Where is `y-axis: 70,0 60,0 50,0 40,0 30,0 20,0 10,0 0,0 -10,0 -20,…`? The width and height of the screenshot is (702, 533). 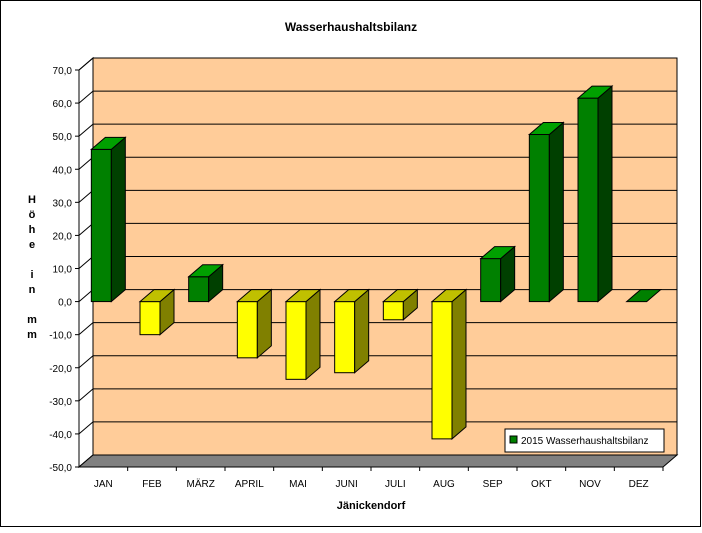 y-axis: 70,0 60,0 50,0 40,0 30,0 20,0 10,0 0,0 -10,0 -20,… is located at coordinates (64, 270).